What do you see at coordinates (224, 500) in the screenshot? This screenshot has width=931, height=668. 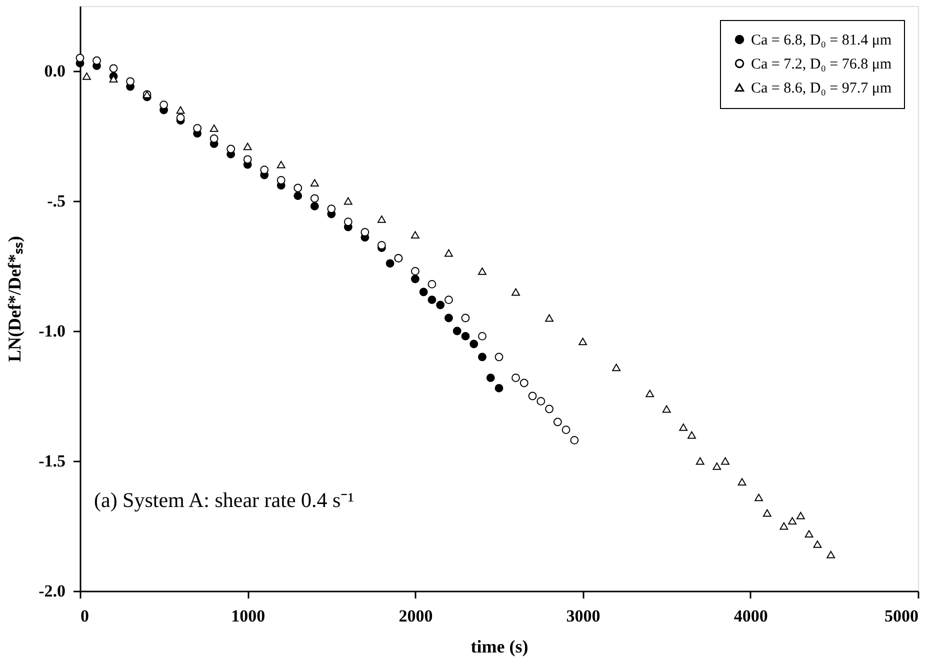 I see `annotation: (a) System A: shear rate 0.4 s⁻¹` at bounding box center [224, 500].